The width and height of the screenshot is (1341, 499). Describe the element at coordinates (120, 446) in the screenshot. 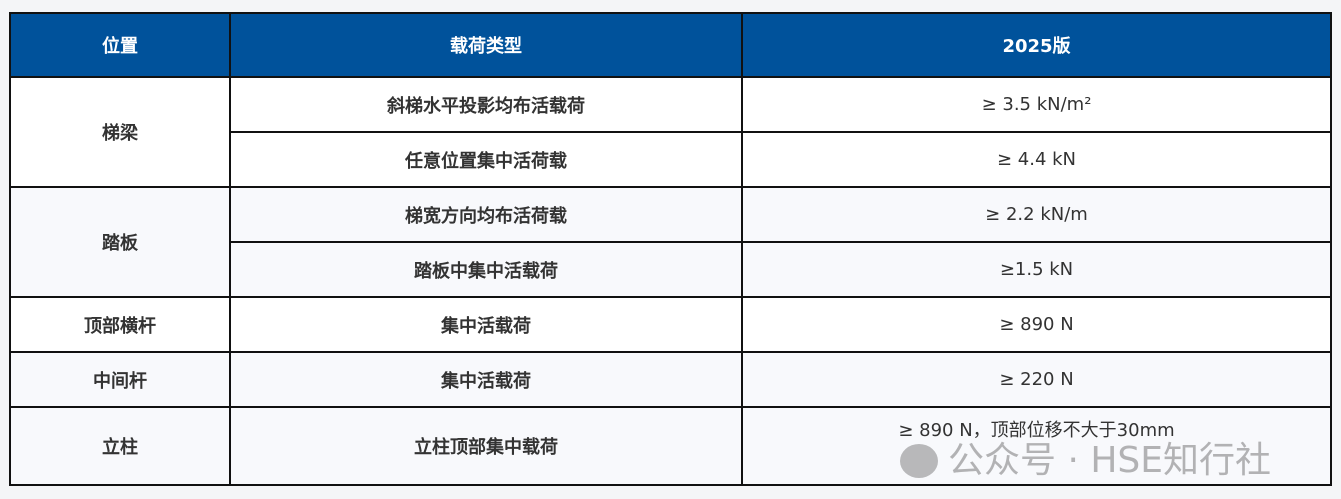

I see `position-cell: 立柱` at that location.